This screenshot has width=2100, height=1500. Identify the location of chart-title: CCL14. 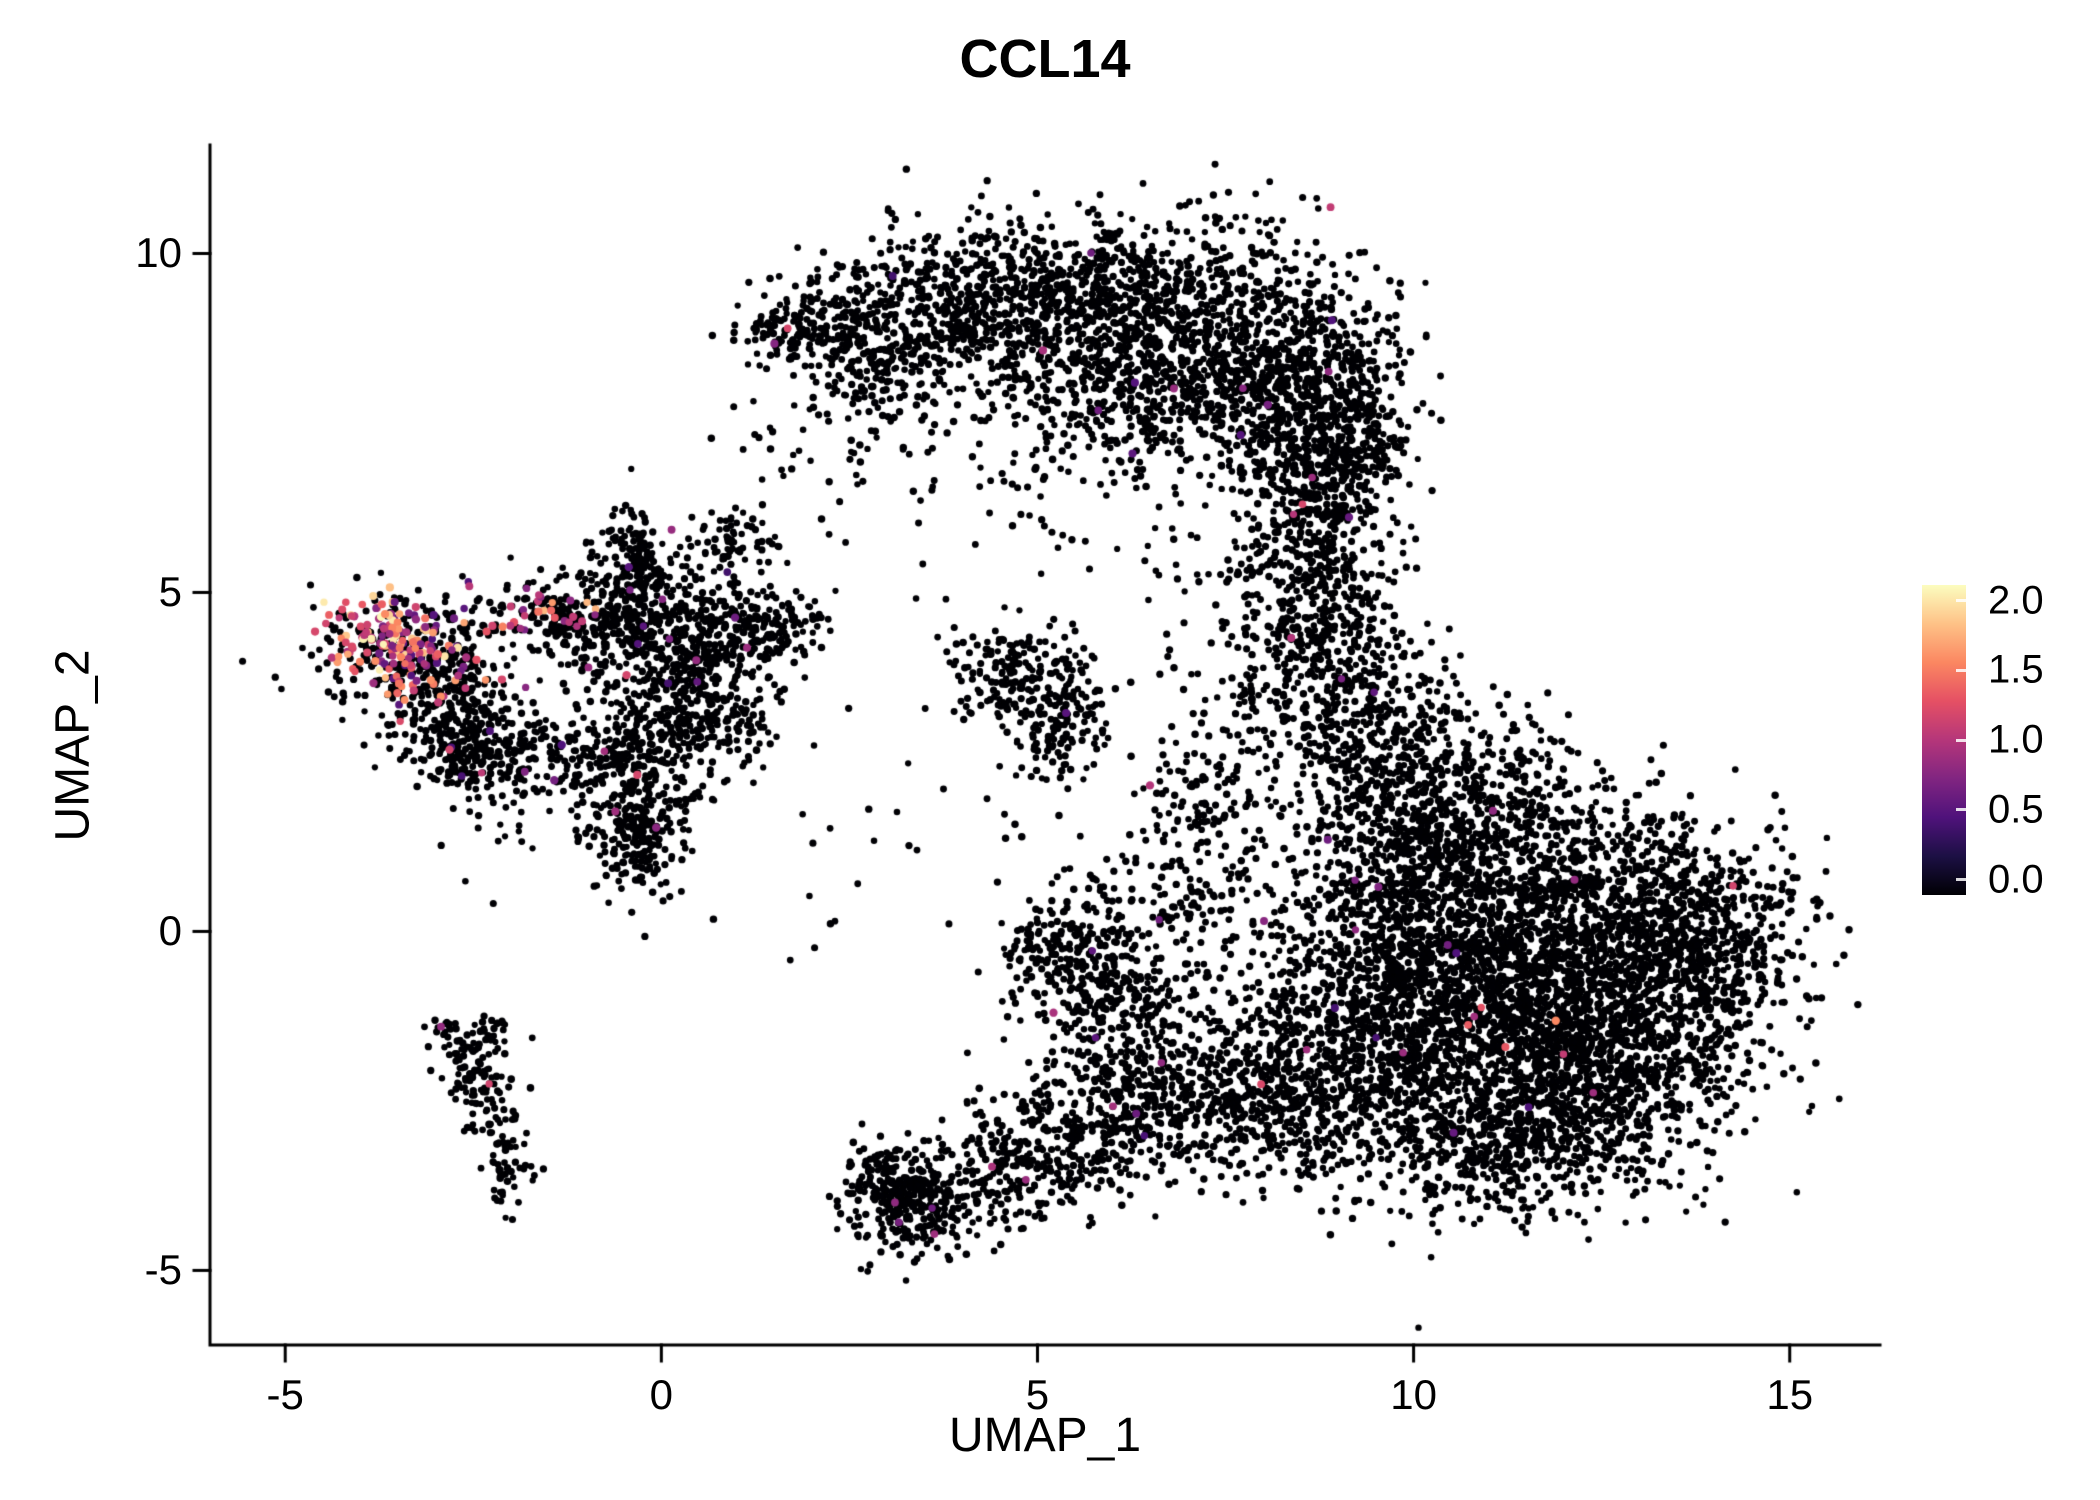
(1045, 59).